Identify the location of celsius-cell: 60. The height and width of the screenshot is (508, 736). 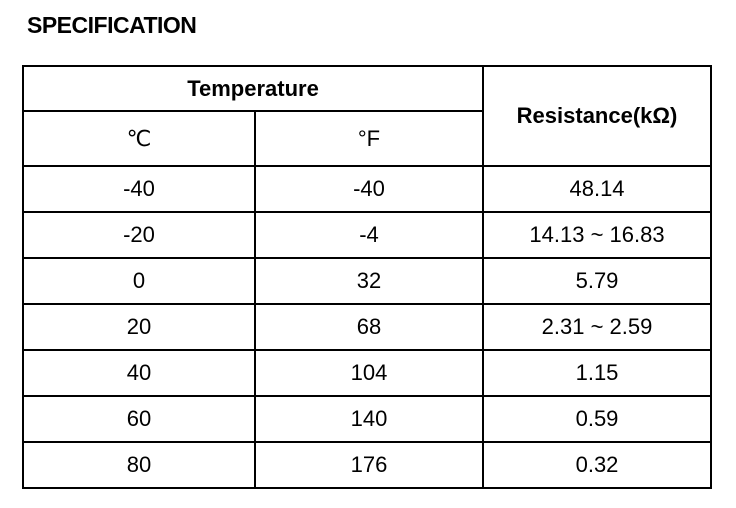
(139, 419).